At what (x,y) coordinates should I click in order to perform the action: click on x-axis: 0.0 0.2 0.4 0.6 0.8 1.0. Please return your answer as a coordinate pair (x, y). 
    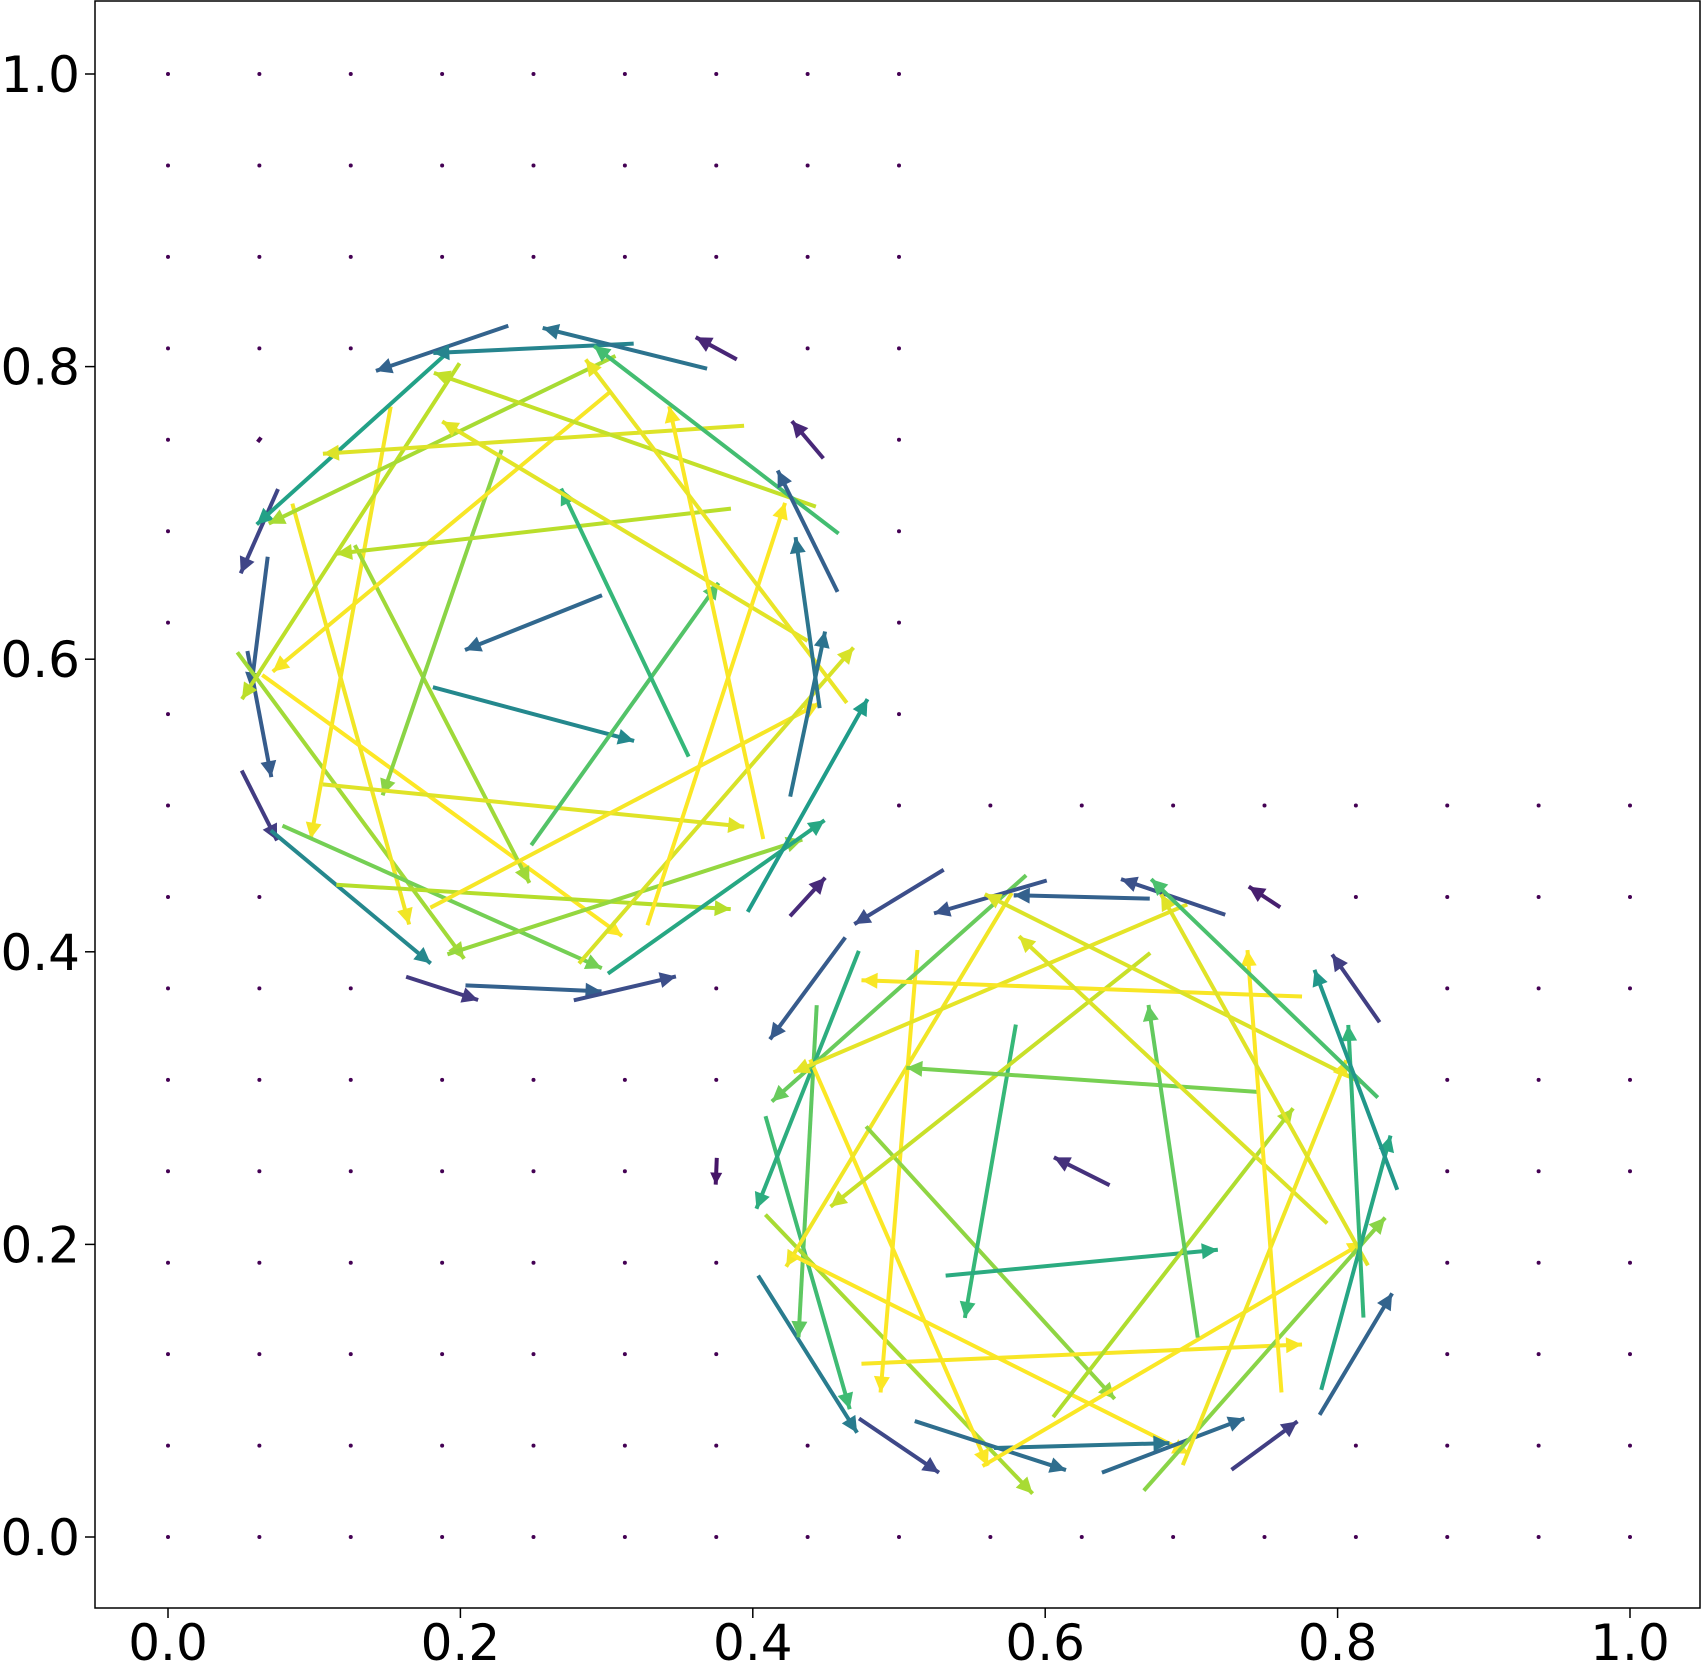
    Looking at the image, I should click on (899, 1635).